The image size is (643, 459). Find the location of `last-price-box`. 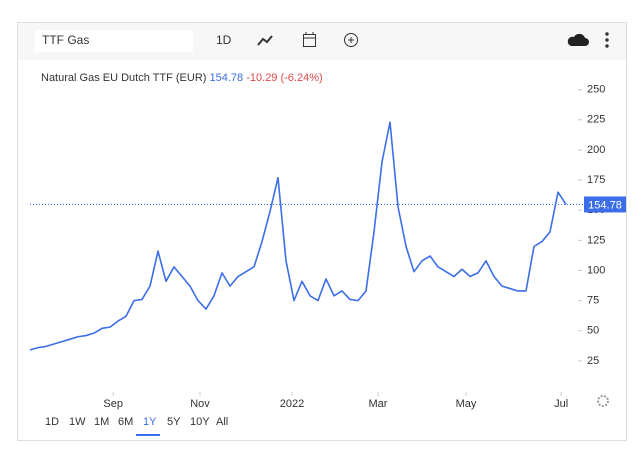

last-price-box is located at coordinates (605, 204).